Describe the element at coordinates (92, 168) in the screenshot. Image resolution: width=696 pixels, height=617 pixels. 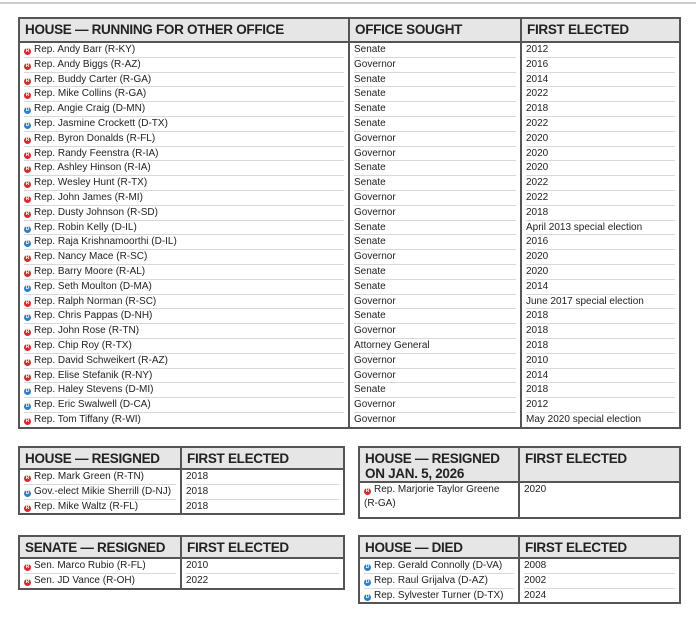
I see `name-text: Rep. Ashley Hinson (R-IA)` at that location.